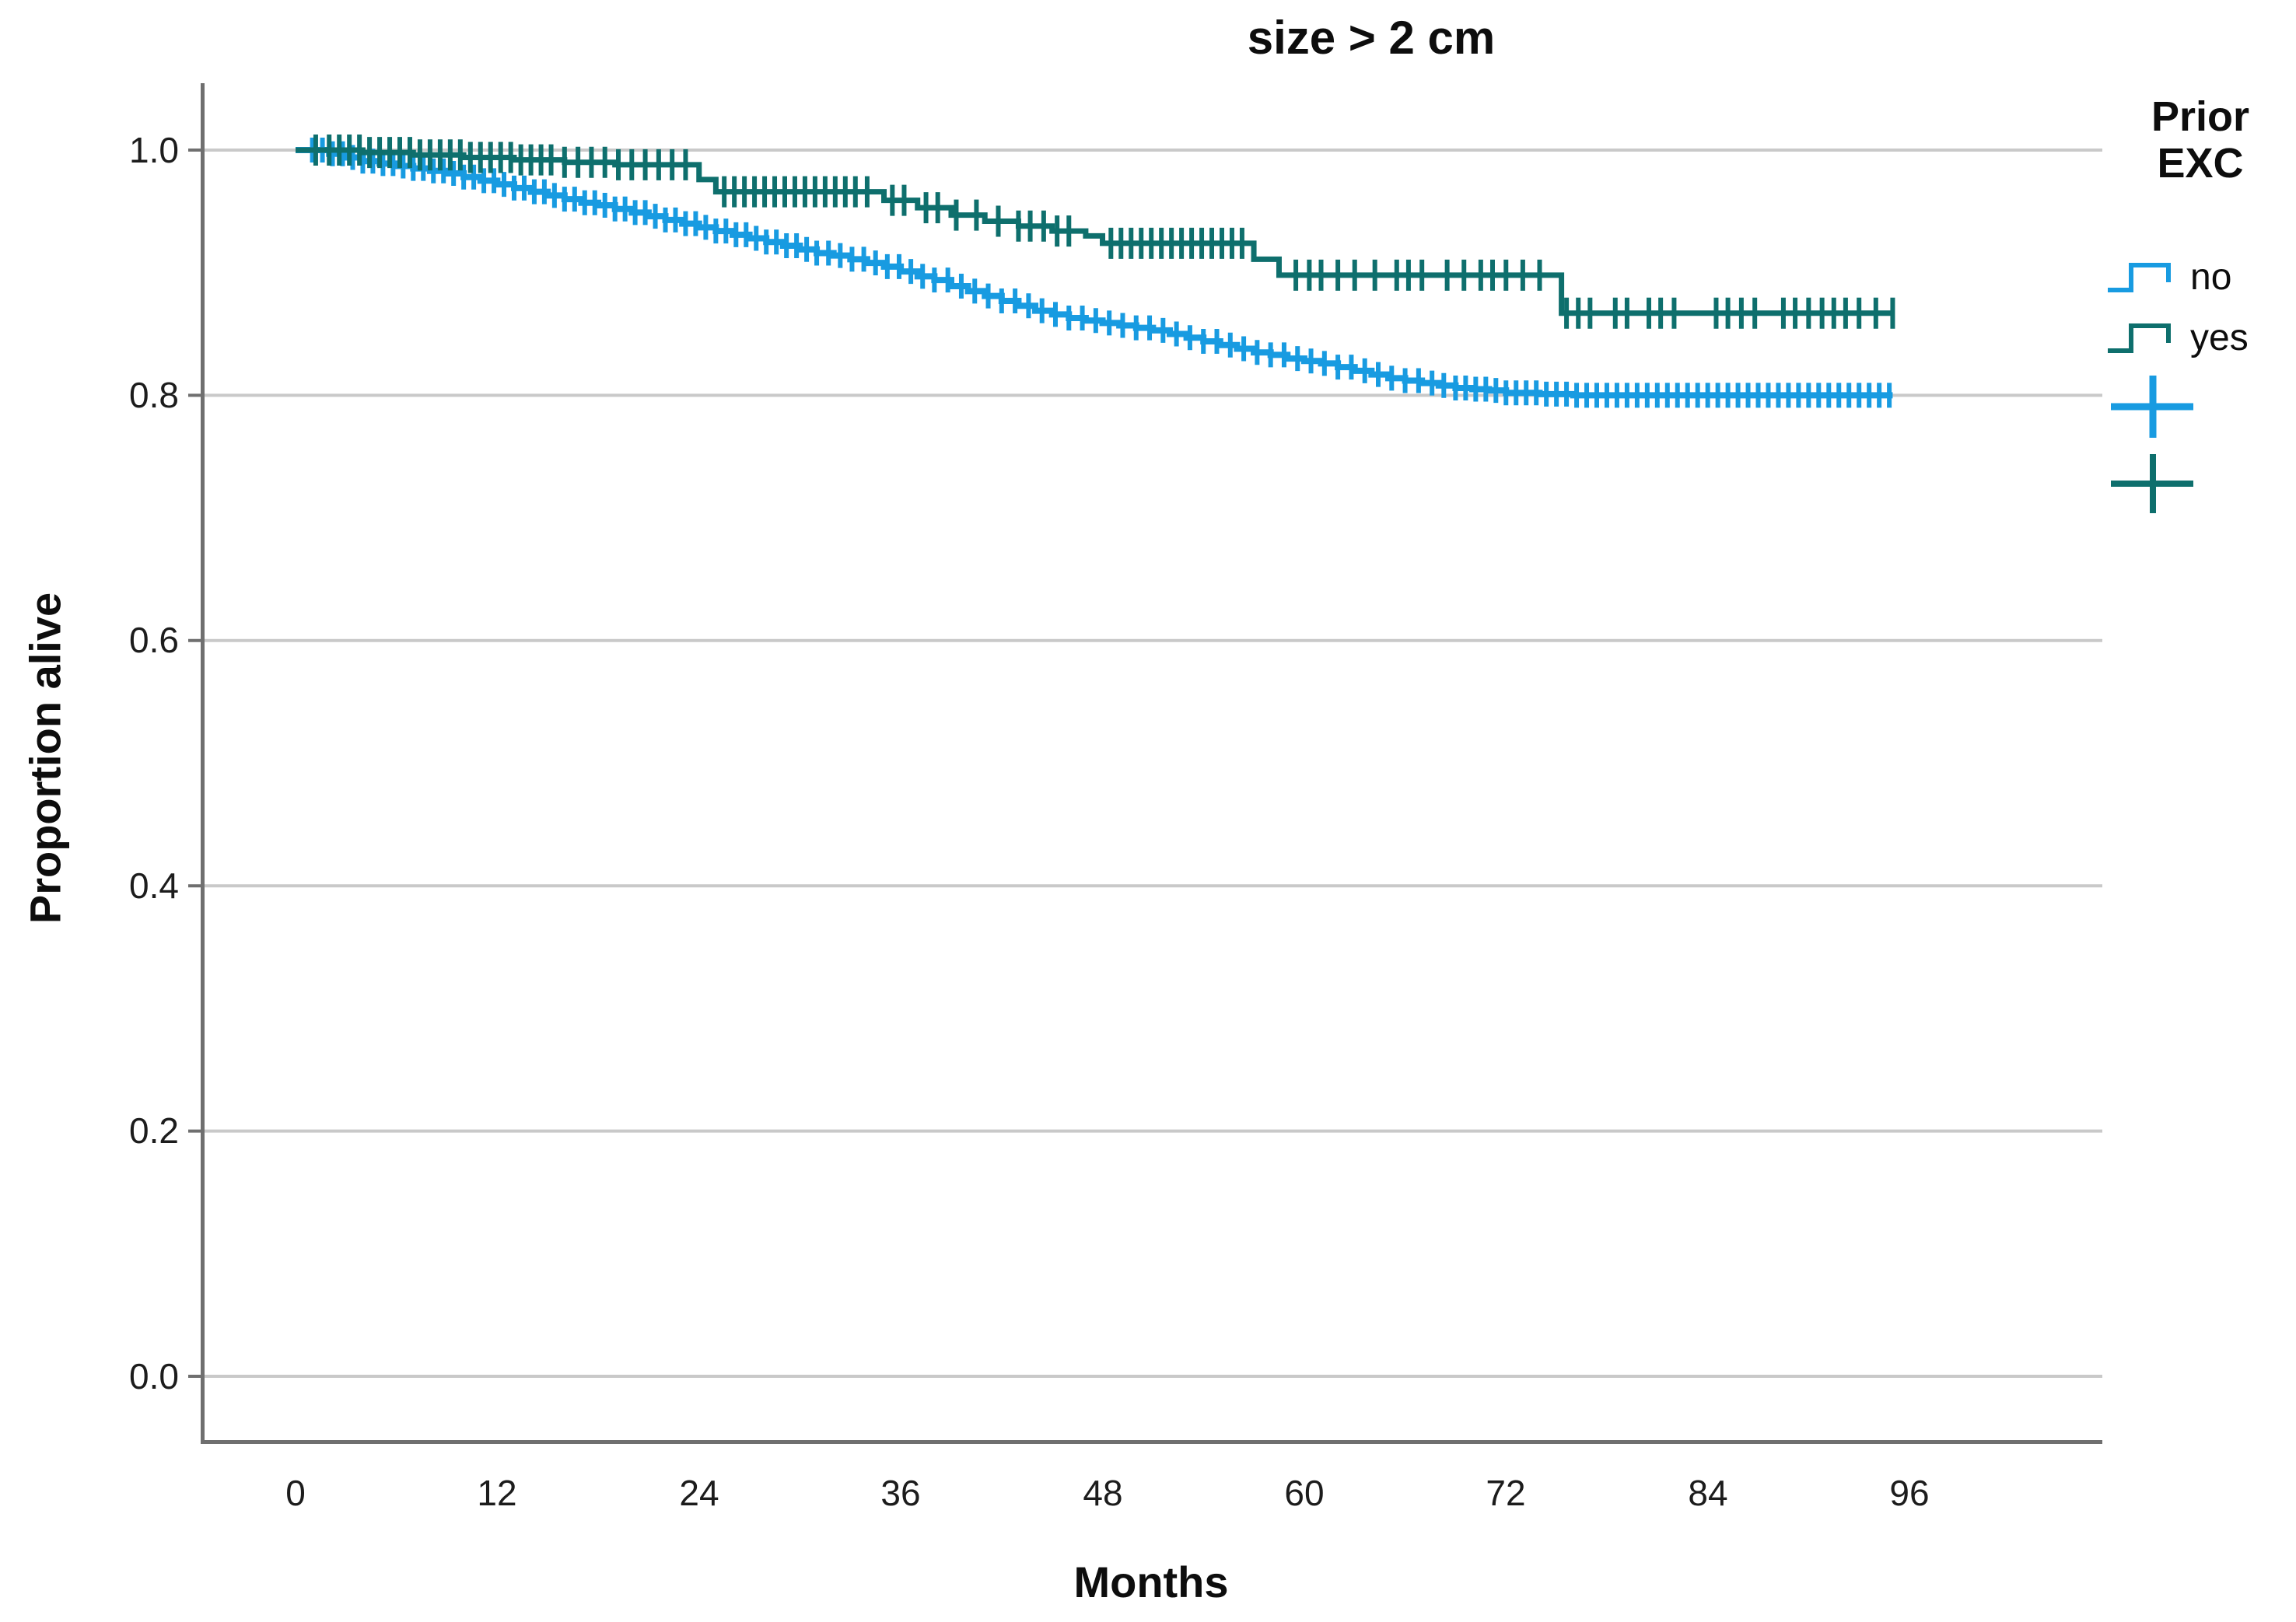 This screenshot has width=2296, height=1622. I want to click on y-tick-label: 1.0, so click(154, 150).